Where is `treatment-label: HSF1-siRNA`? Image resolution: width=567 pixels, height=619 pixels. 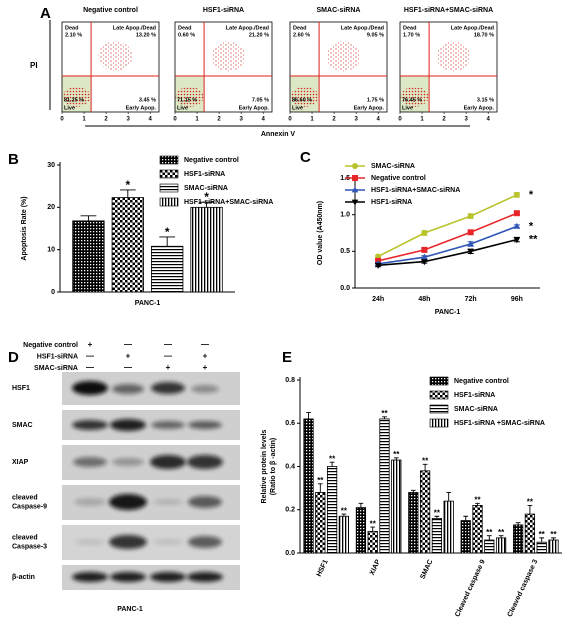 treatment-label: HSF1-siRNA is located at coordinates (57, 356).